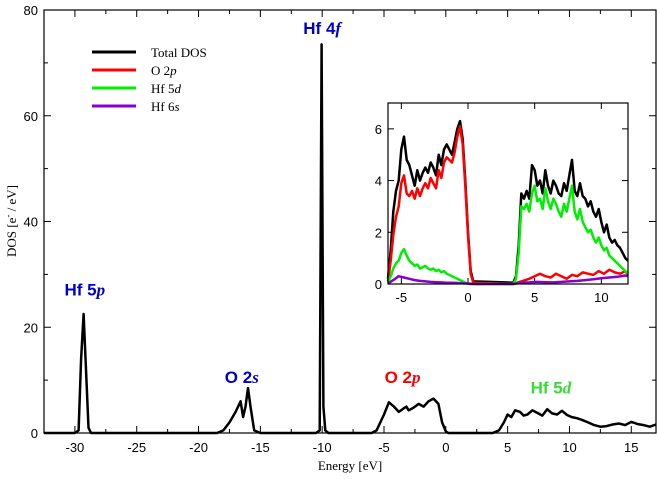 The image size is (657, 479). Describe the element at coordinates (176, 106) in the screenshot. I see `legend-label-part: s` at that location.